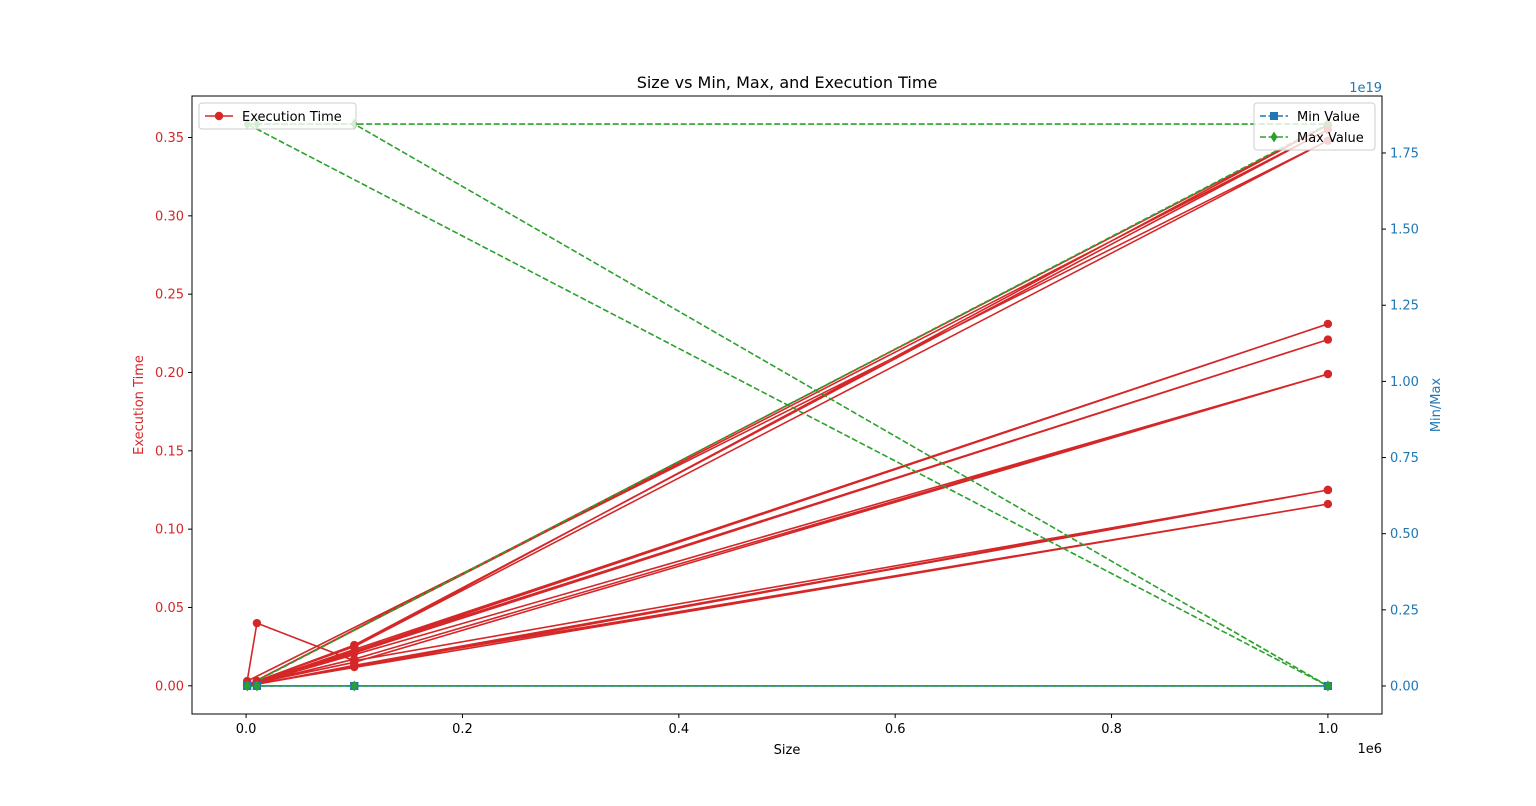  I want to click on y-left-tick-label: 0.35, so click(169, 138).